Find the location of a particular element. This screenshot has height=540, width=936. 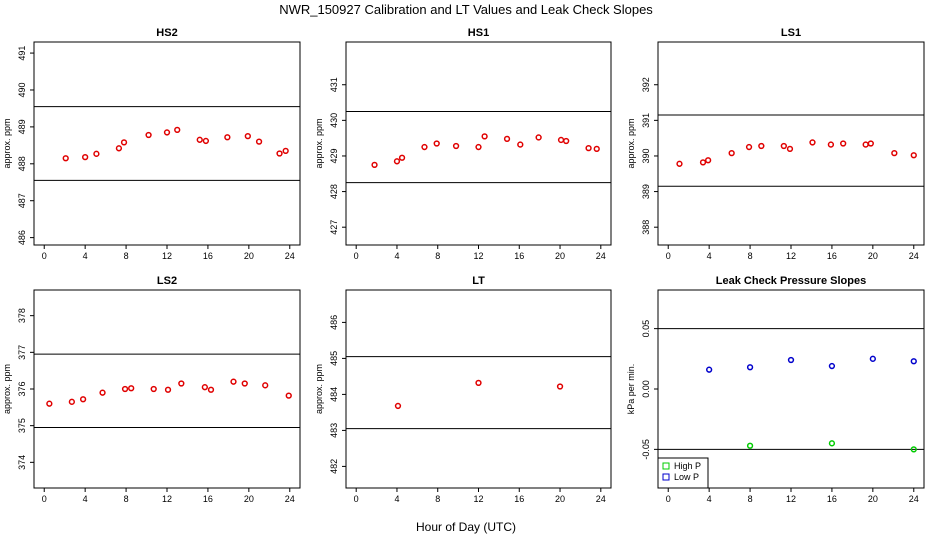

chart-panel: LS1 approx. ppm 0 4 8 12 16 20 24 388 389 390 391 392 is located at coordinates (775, 144).